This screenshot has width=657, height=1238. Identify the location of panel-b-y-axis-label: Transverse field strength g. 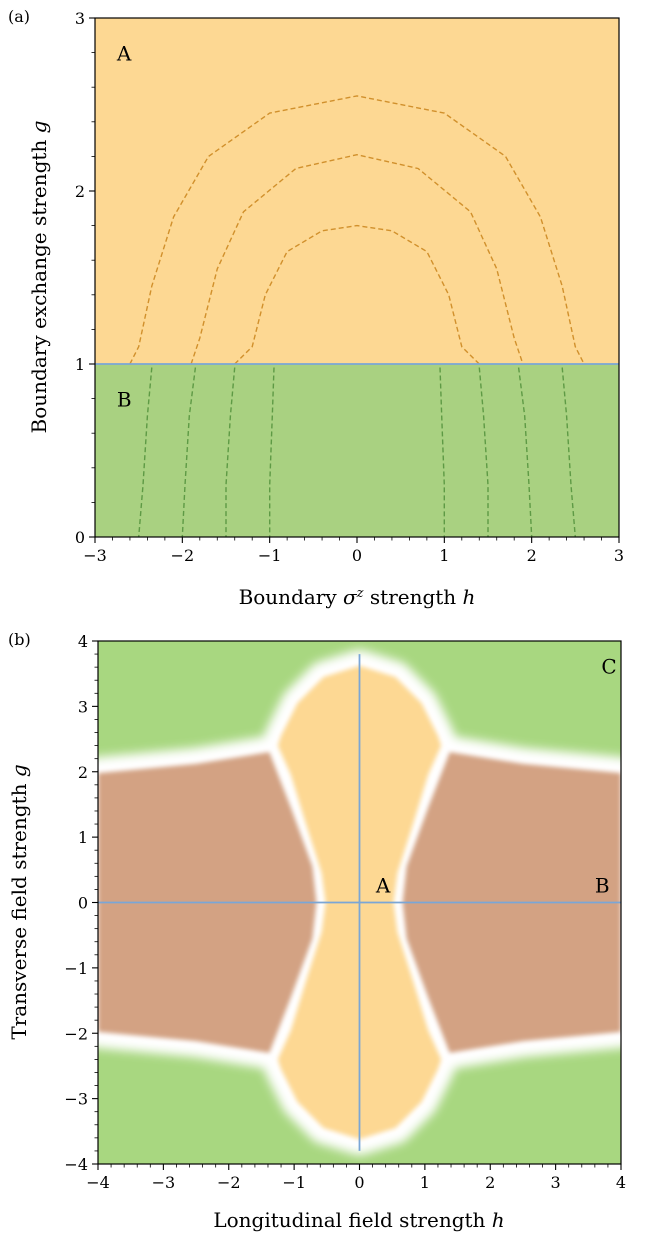
(19, 901).